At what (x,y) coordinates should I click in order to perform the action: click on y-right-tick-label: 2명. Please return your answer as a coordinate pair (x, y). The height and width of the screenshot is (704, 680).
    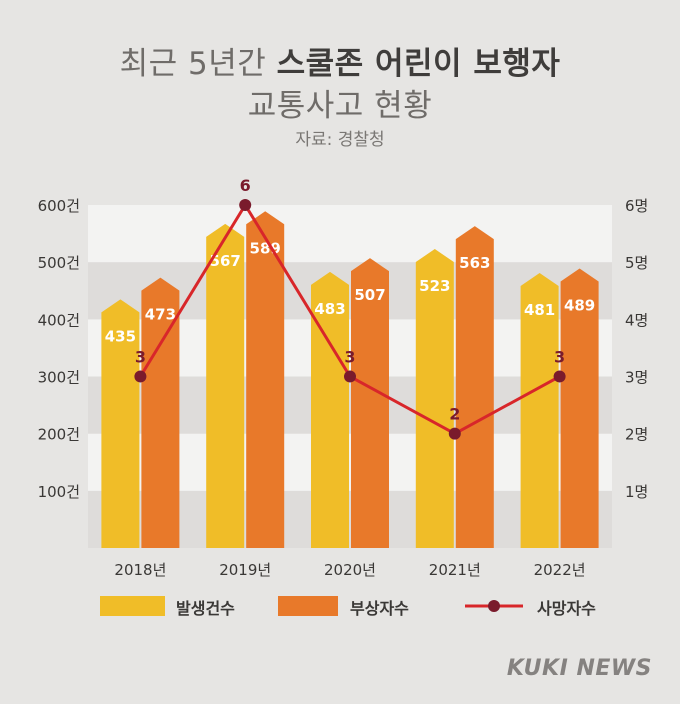
    Looking at the image, I should click on (636, 435).